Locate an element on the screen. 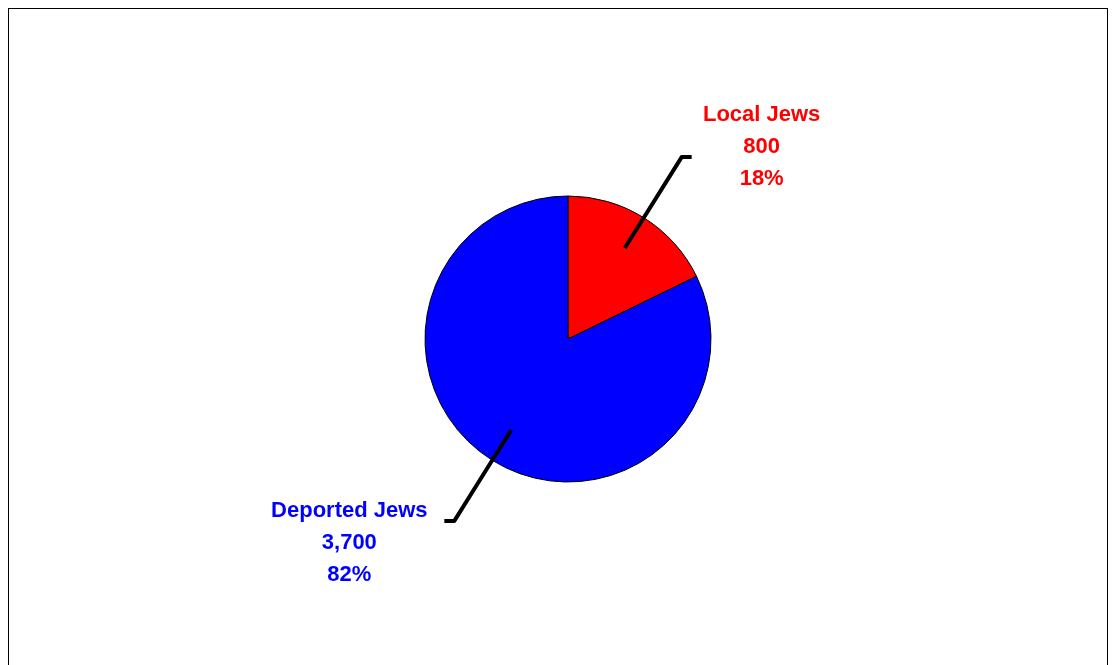 Image resolution: width=1112 pixels, height=665 pixels. data-label: 800 18% is located at coordinates (761, 162).